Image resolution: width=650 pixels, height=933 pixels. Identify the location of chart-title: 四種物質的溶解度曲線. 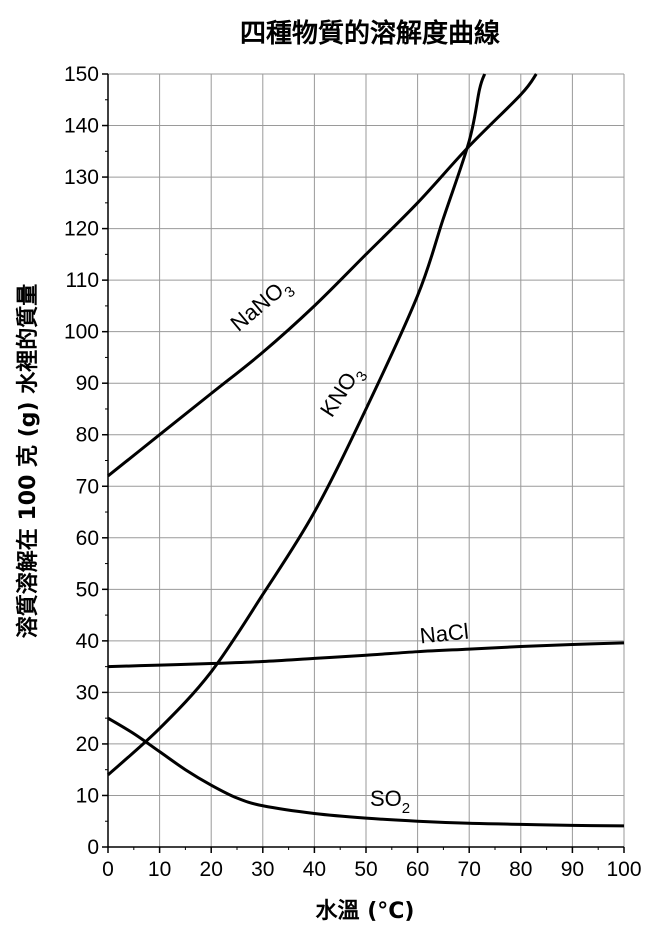
(370, 33).